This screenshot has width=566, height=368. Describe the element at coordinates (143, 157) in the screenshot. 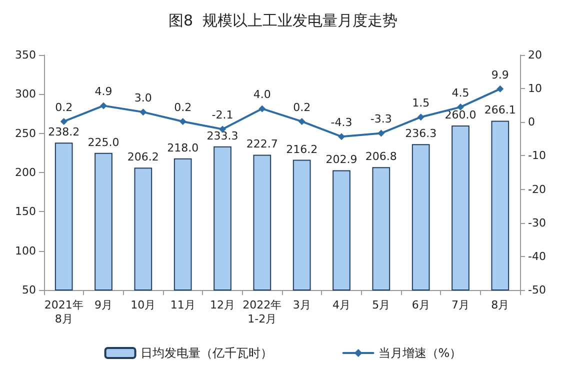

I see `data-label: 206.2` at that location.